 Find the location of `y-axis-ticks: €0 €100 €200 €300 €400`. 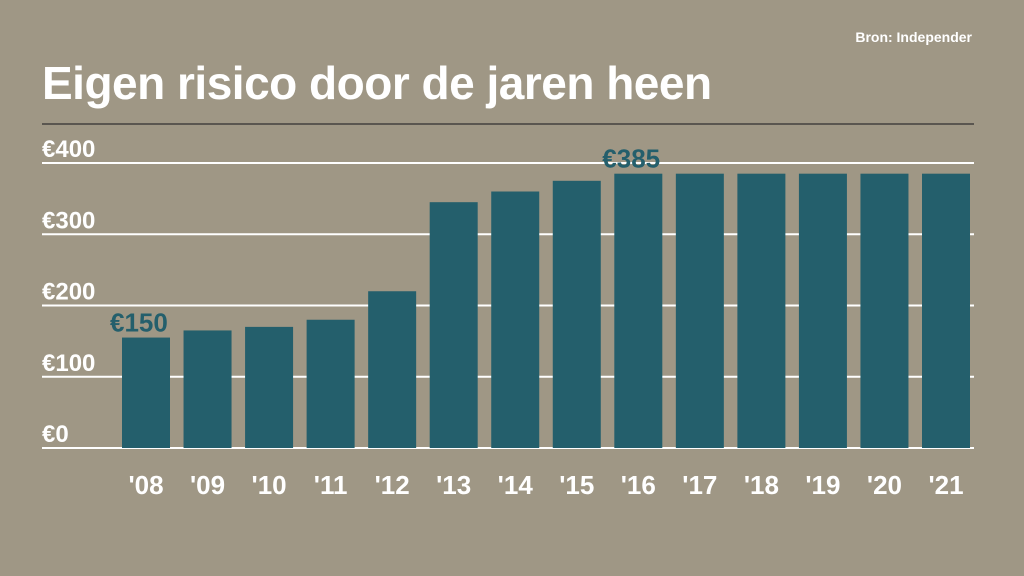

y-axis-ticks: €0 €100 €200 €300 €400 is located at coordinates (68, 292).